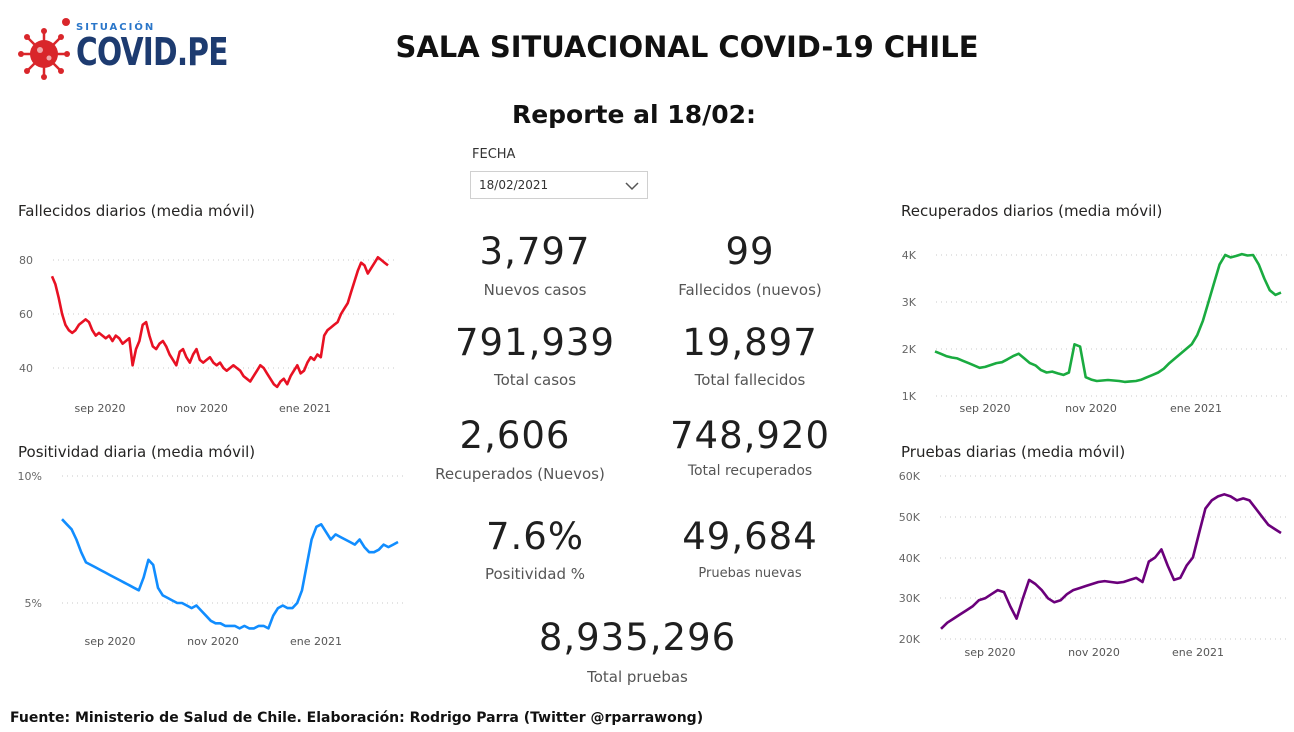 The height and width of the screenshot is (732, 1294). I want to click on chart-title-deaths: Fallecidos diarios (media móvil), so click(136, 211).